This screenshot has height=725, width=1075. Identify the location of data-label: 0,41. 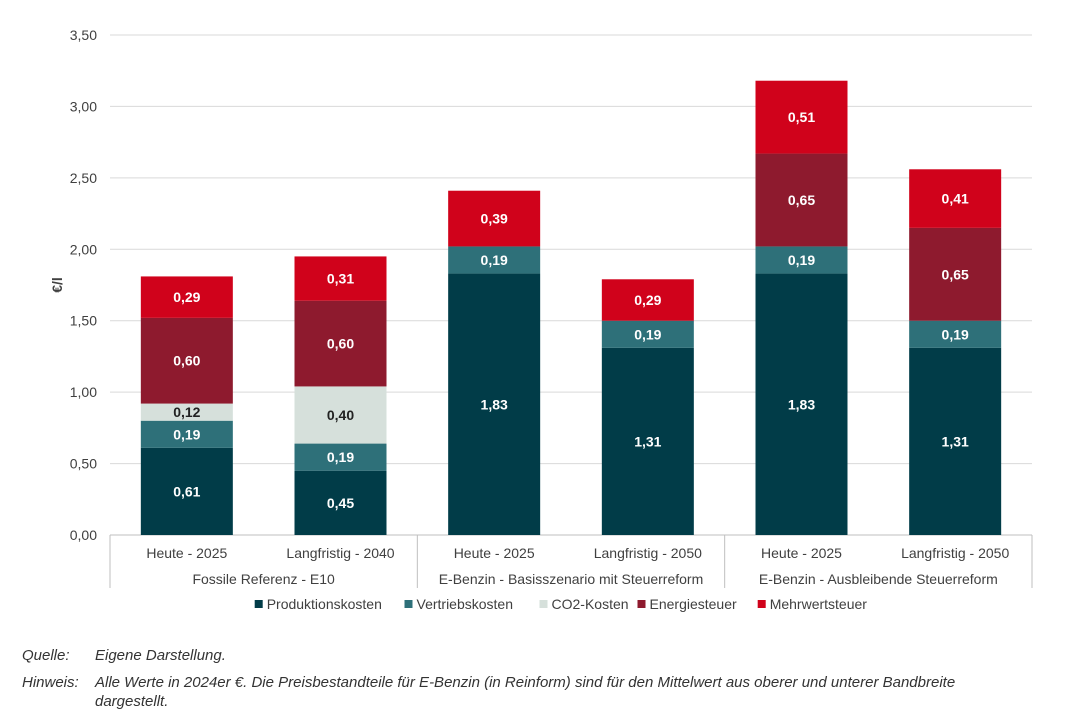
(955, 199).